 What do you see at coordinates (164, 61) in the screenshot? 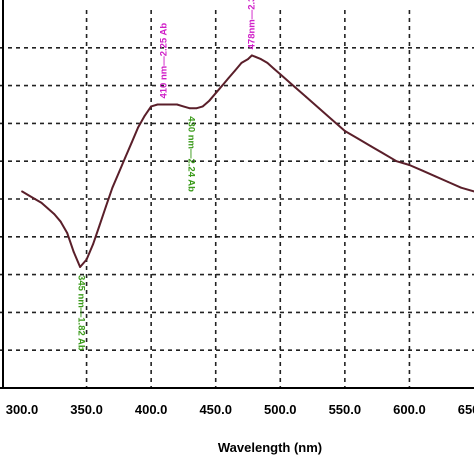
I see `annotation-label: 410 nm—2.25 Ab` at bounding box center [164, 61].